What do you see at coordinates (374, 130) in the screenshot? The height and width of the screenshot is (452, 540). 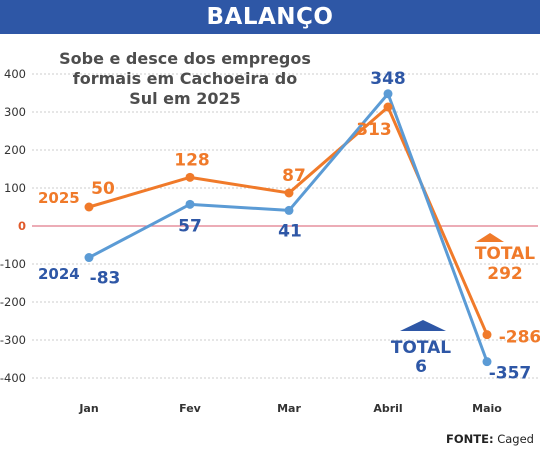 I see `data-label-2025: 313` at bounding box center [374, 130].